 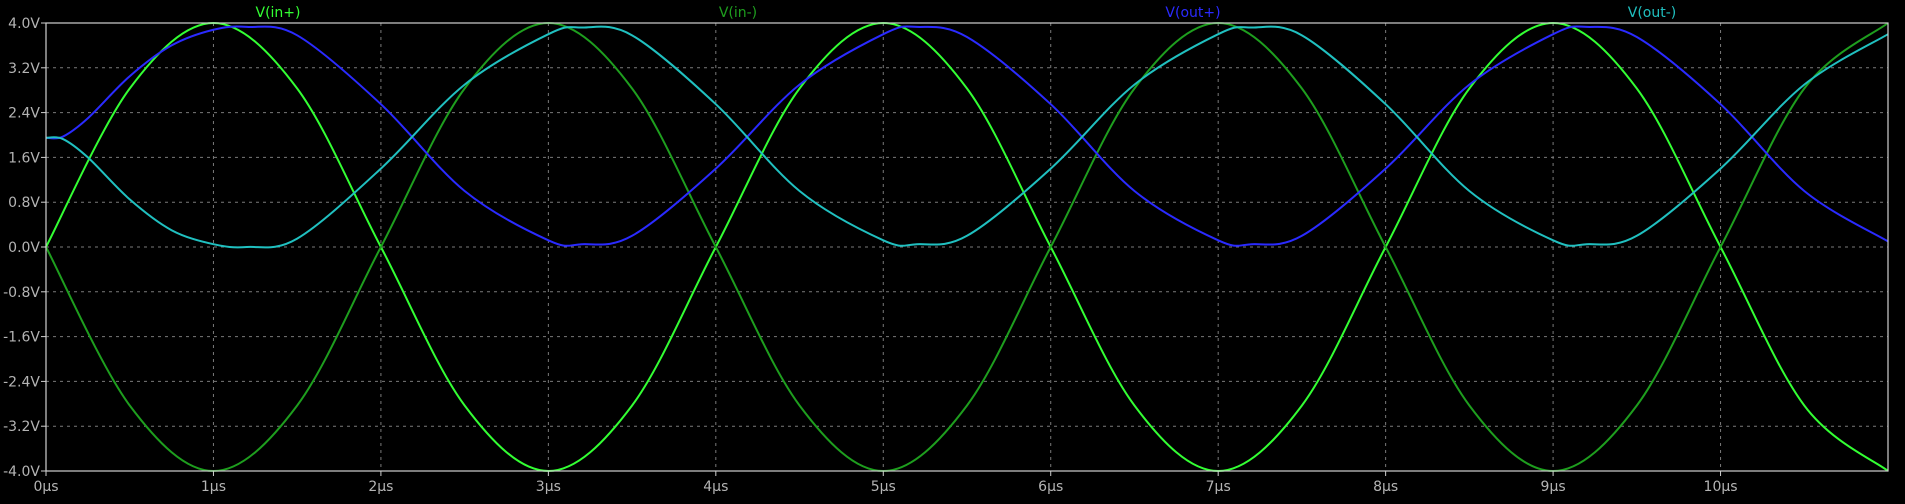 What do you see at coordinates (21, 382) in the screenshot?
I see `y-tick-label: -2.4V` at bounding box center [21, 382].